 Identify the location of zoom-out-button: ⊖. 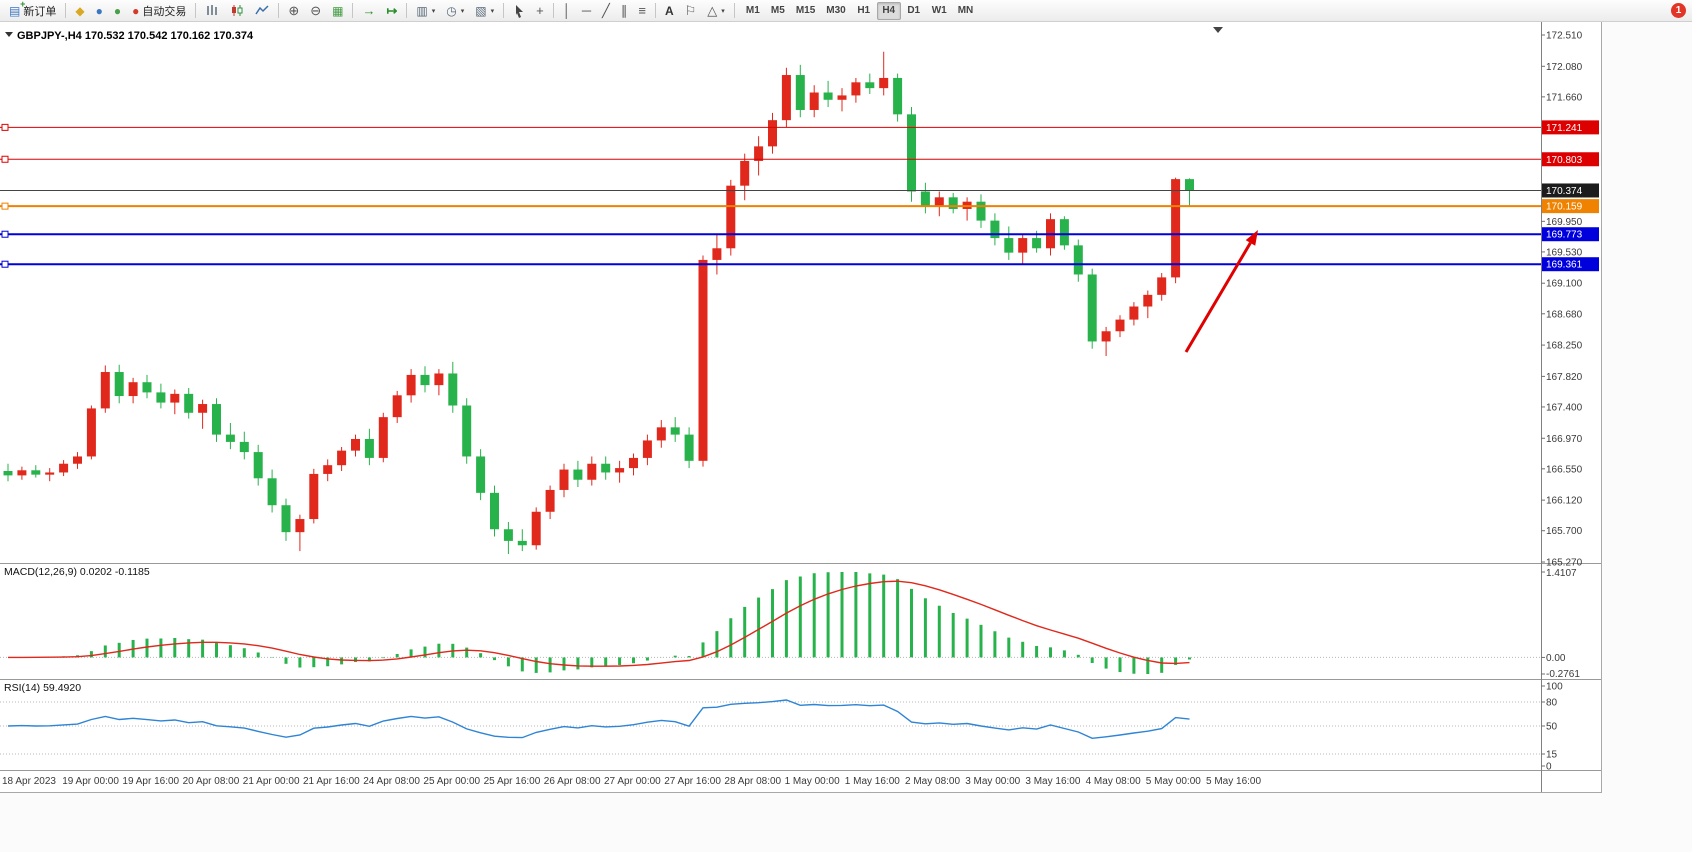
(315, 10).